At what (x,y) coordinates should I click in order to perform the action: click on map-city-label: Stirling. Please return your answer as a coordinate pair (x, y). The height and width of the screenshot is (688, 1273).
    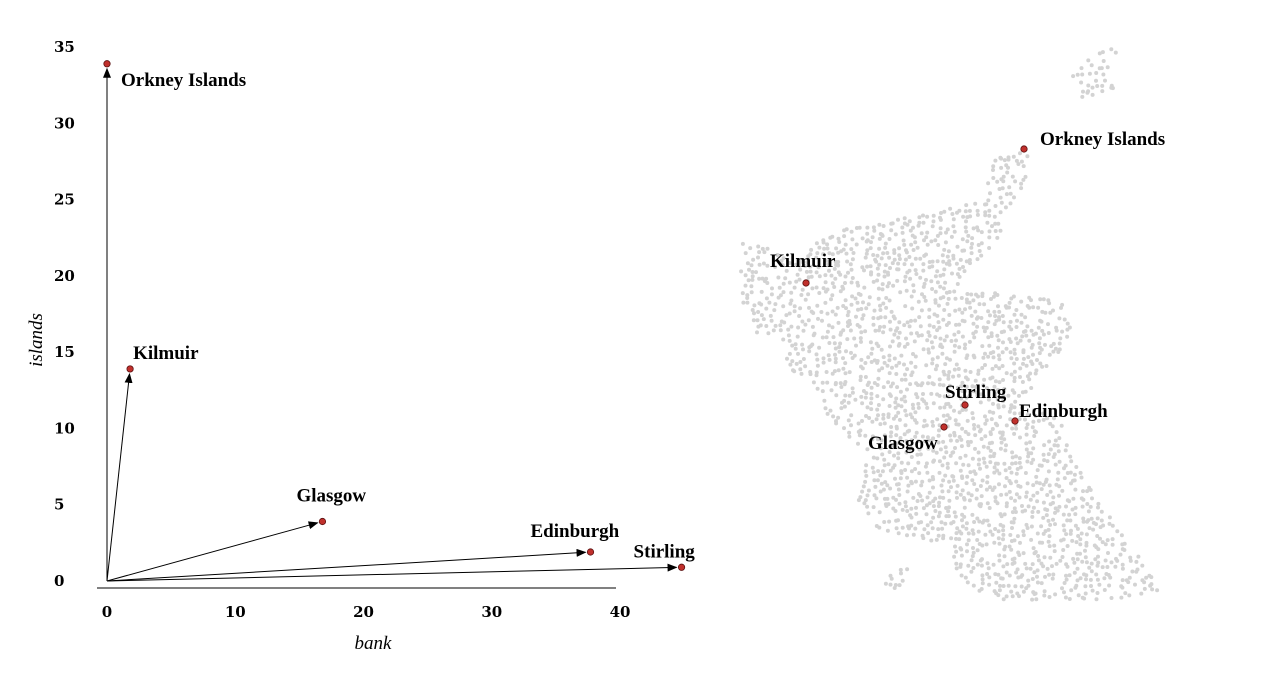
    Looking at the image, I should click on (976, 392).